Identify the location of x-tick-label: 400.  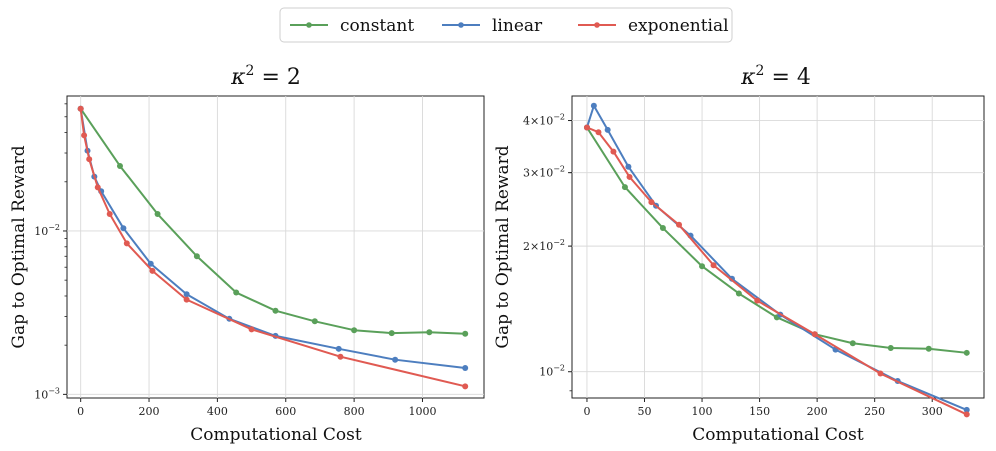
(217, 411).